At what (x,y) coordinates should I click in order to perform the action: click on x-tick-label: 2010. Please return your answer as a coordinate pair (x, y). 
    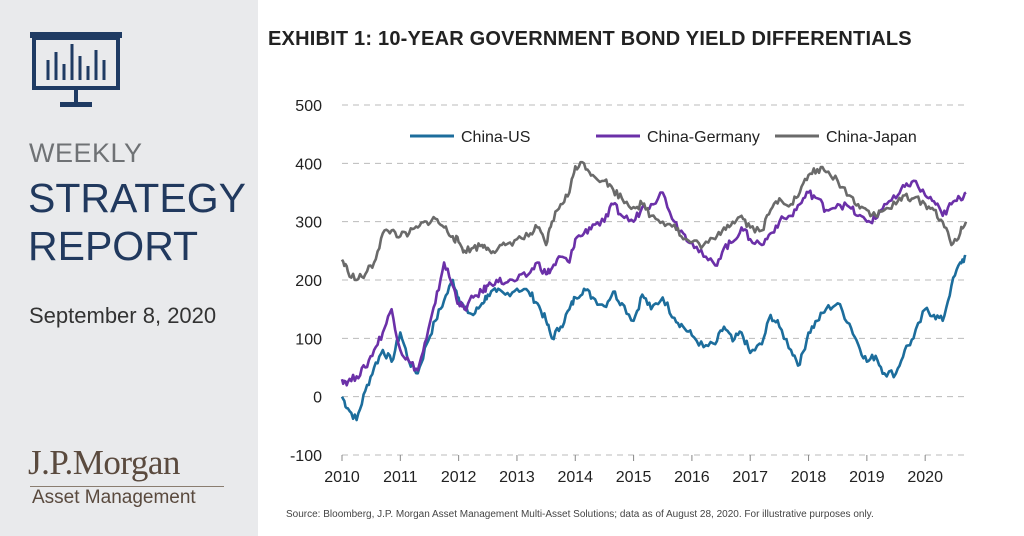
    Looking at the image, I should click on (342, 477).